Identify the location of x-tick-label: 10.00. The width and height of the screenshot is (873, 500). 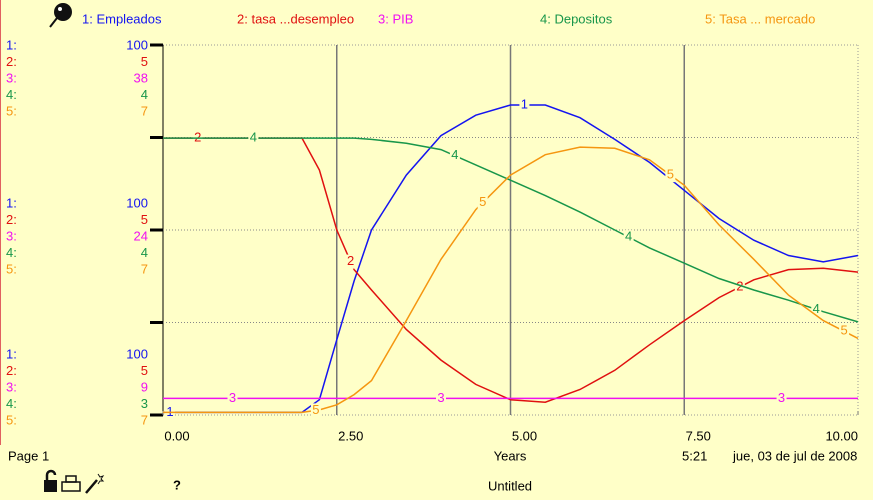
(841, 435).